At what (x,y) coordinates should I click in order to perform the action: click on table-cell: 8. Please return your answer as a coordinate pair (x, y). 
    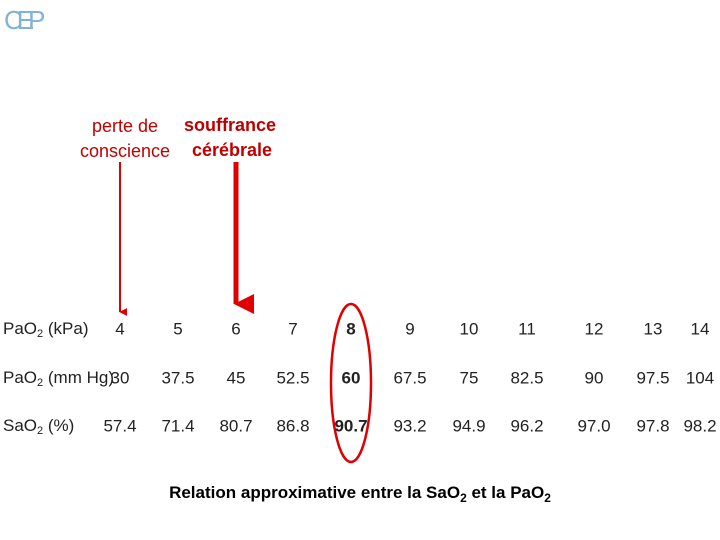
    Looking at the image, I should click on (350, 328).